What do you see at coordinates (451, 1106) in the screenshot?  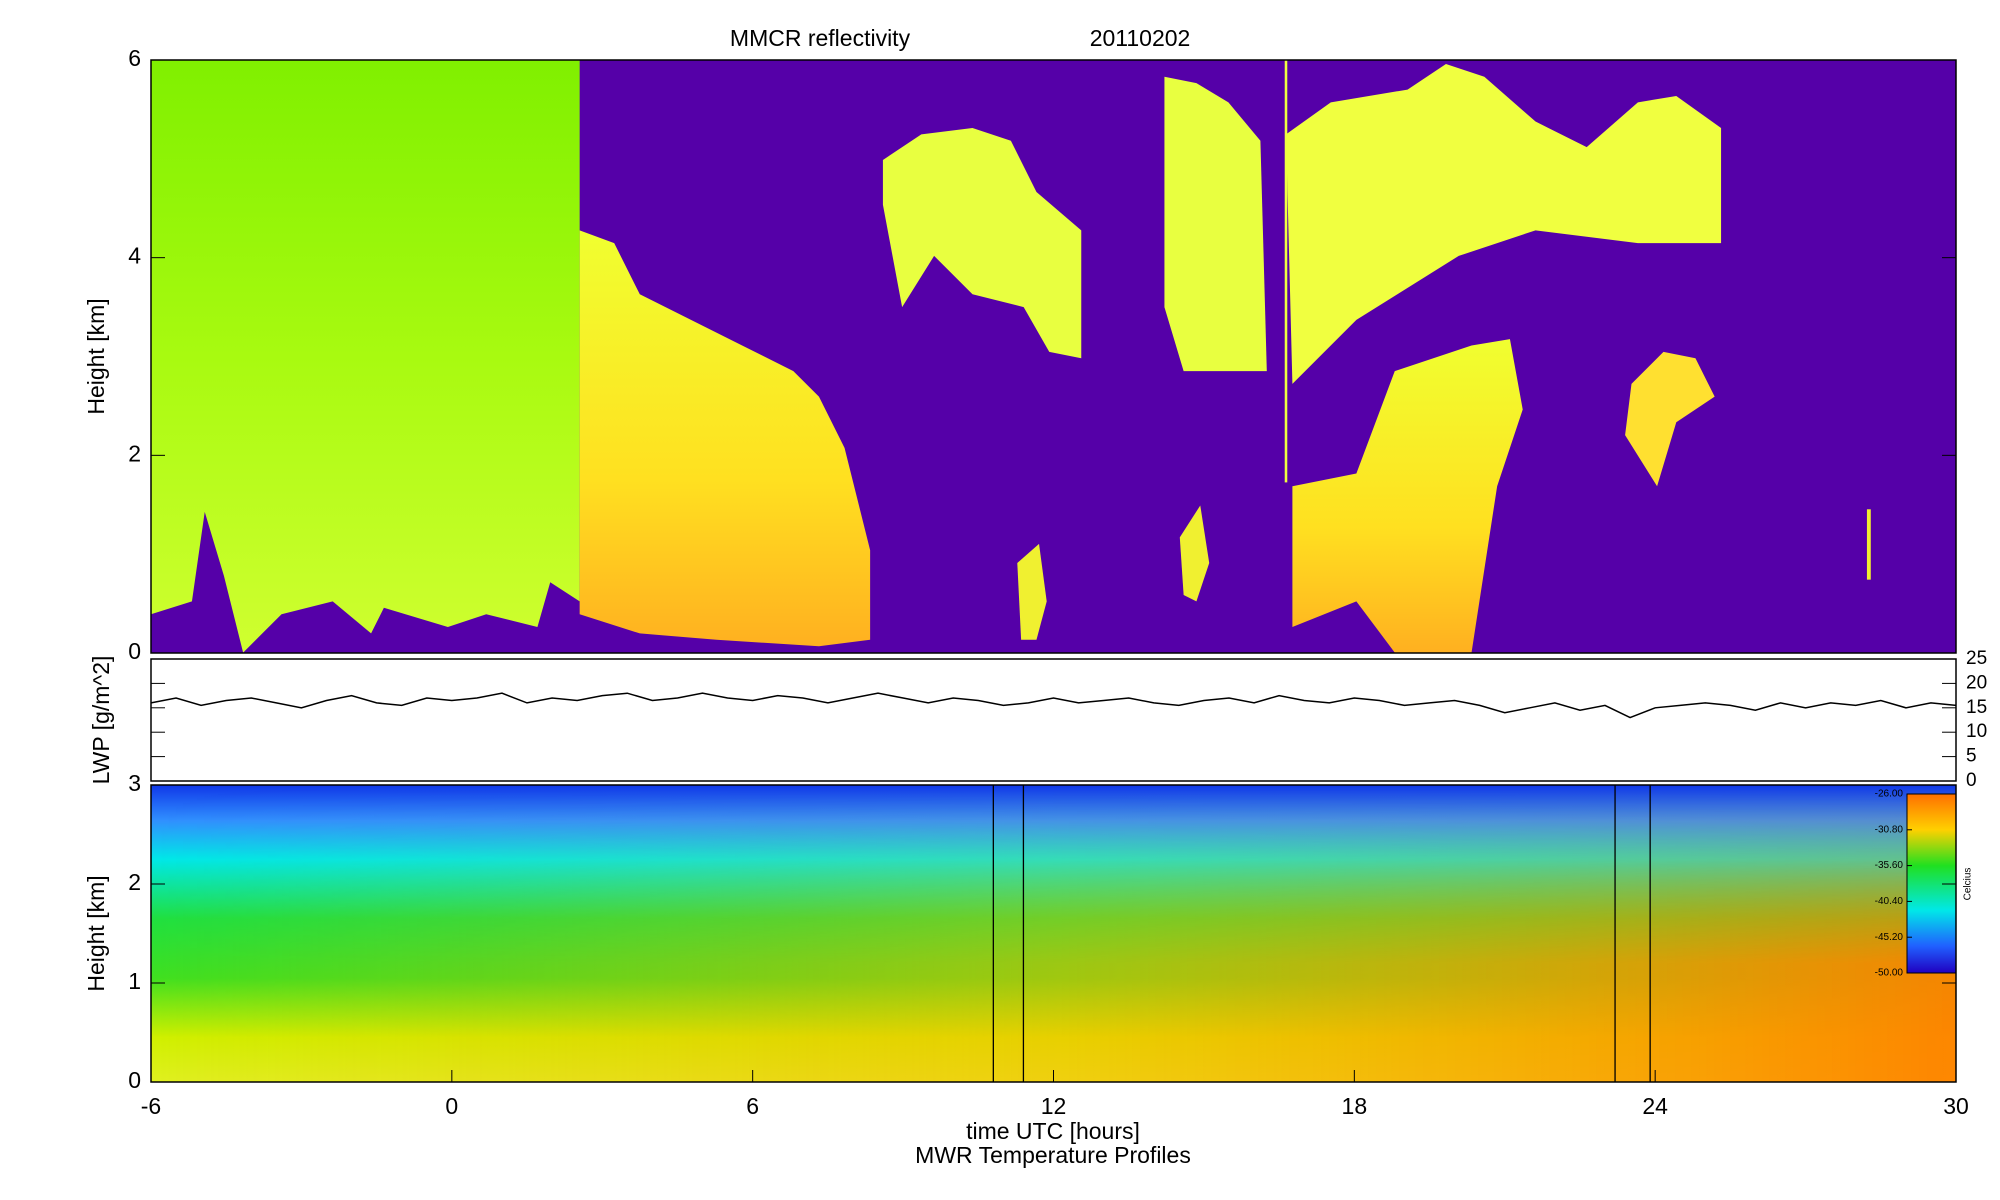 I see `x-tick-label: 0` at bounding box center [451, 1106].